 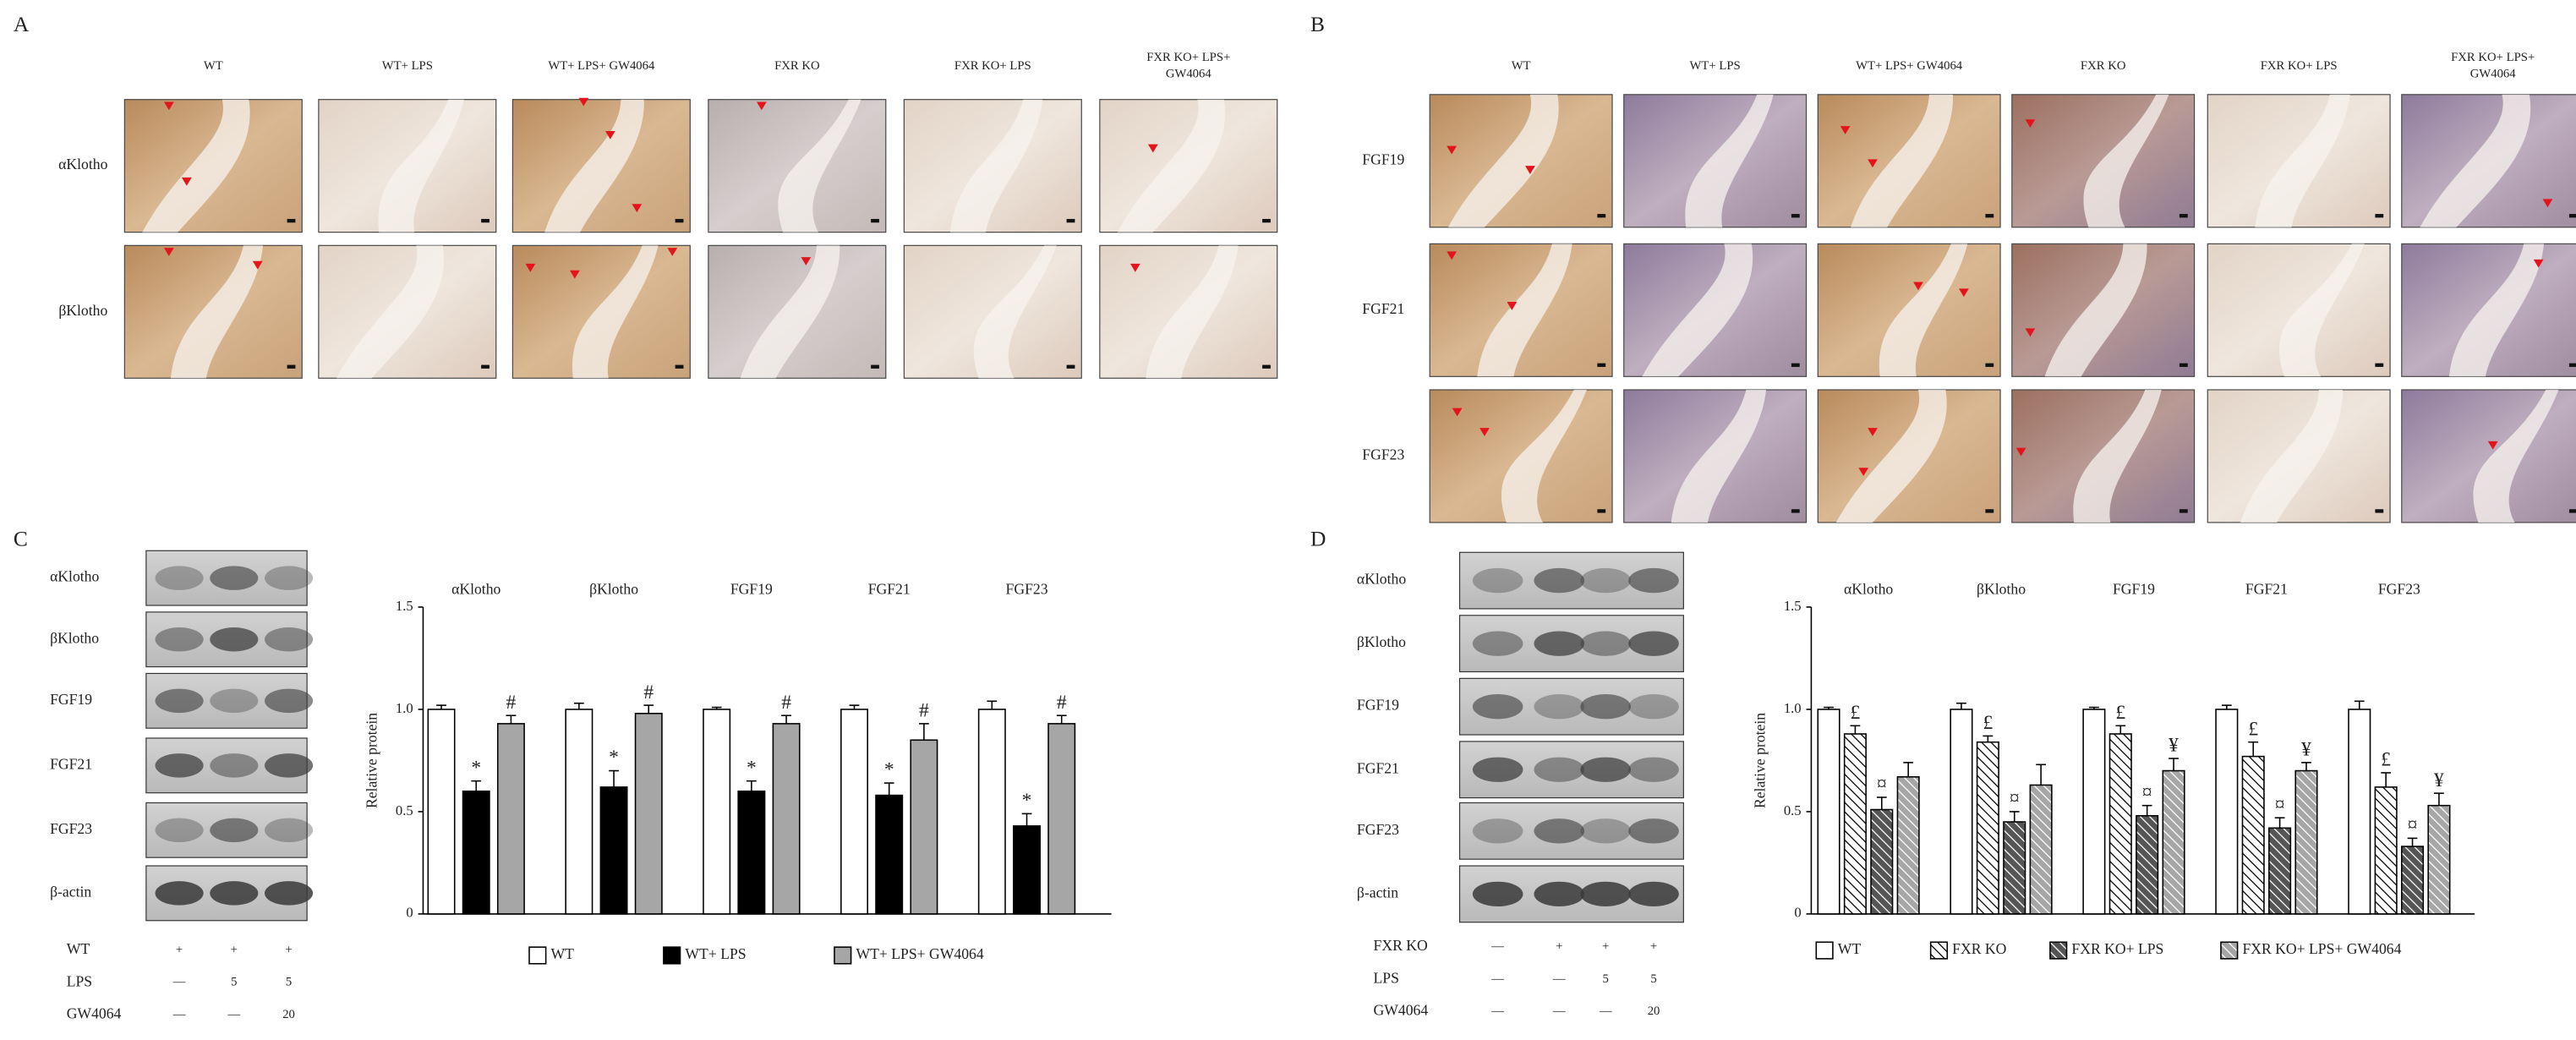 What do you see at coordinates (74, 576) in the screenshot?
I see `blot-label: αKlotho` at bounding box center [74, 576].